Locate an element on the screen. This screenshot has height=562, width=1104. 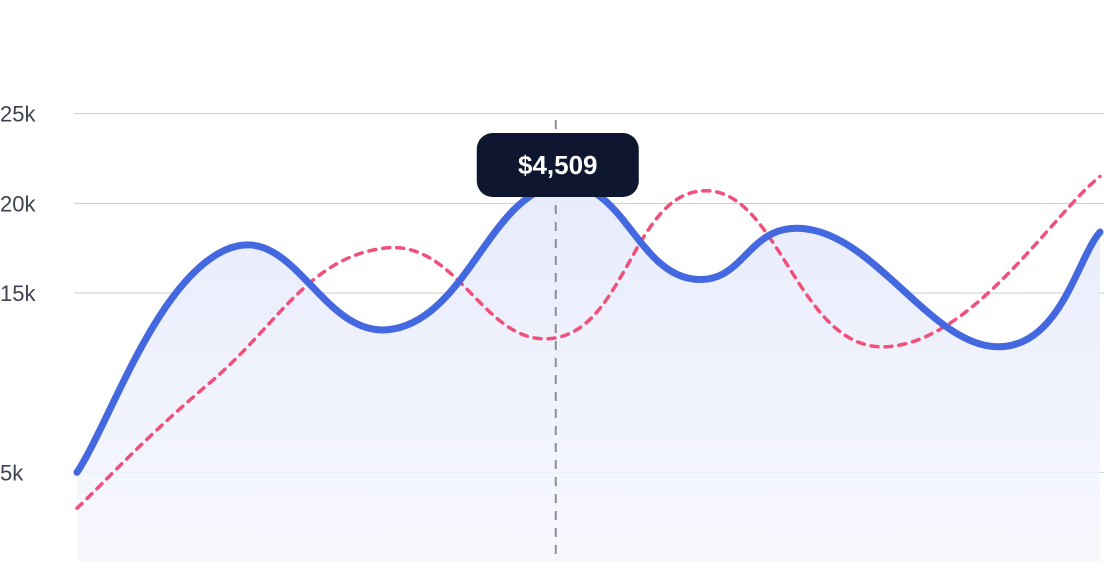
y-tick-label: 5k is located at coordinates (12, 472).